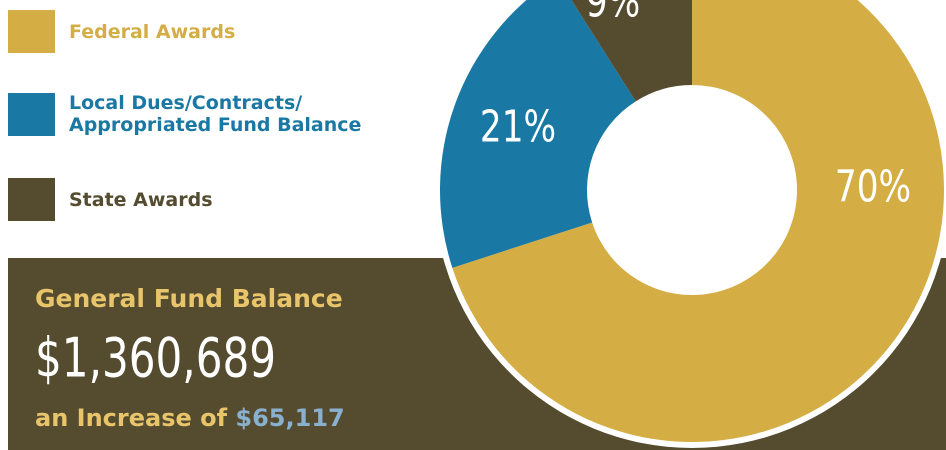 The height and width of the screenshot is (450, 946). Describe the element at coordinates (289, 418) in the screenshot. I see `increase-value: $65,117` at that location.